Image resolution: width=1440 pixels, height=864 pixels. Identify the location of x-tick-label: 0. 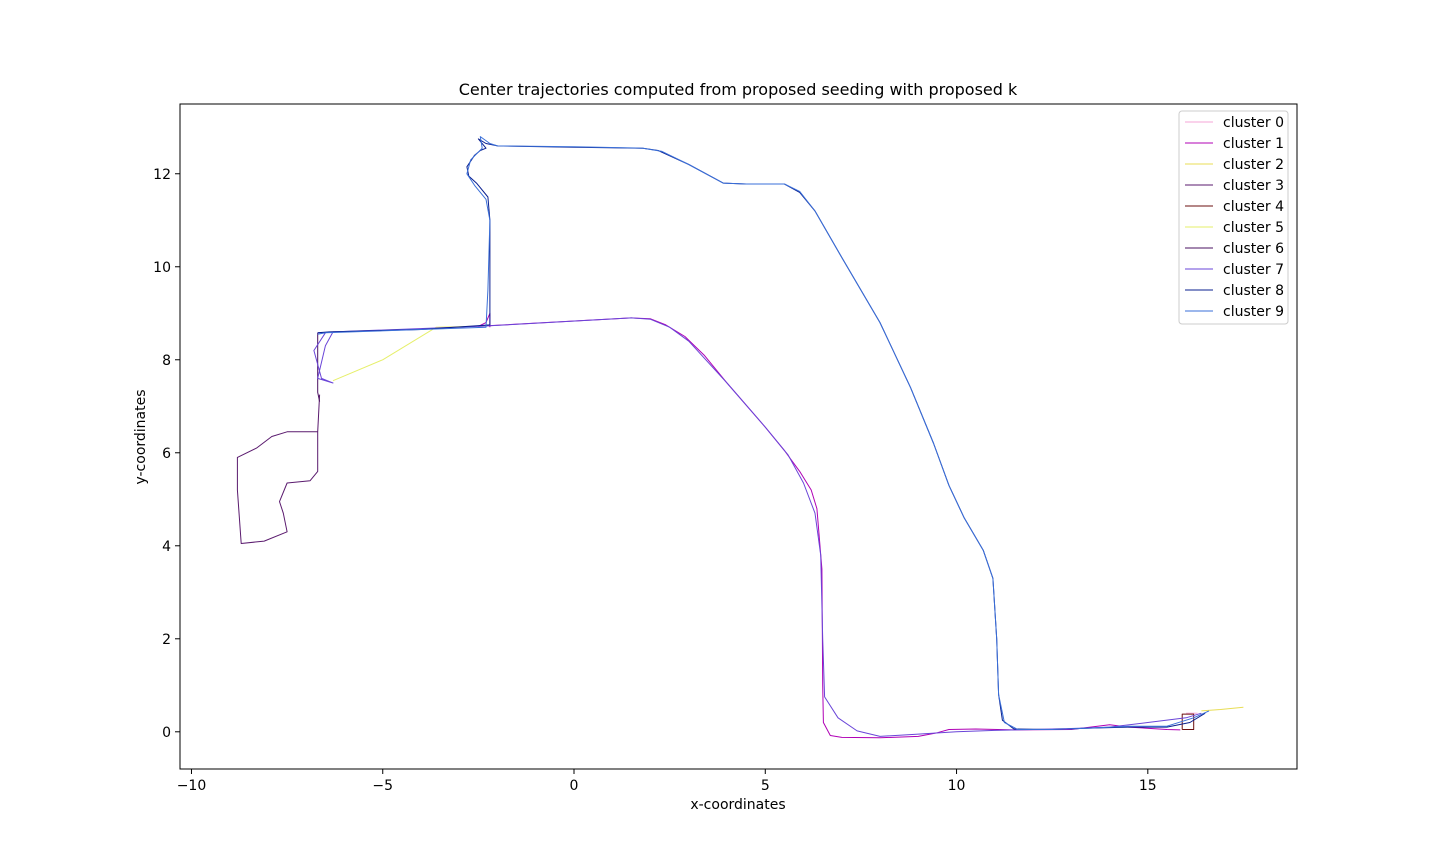
(574, 786).